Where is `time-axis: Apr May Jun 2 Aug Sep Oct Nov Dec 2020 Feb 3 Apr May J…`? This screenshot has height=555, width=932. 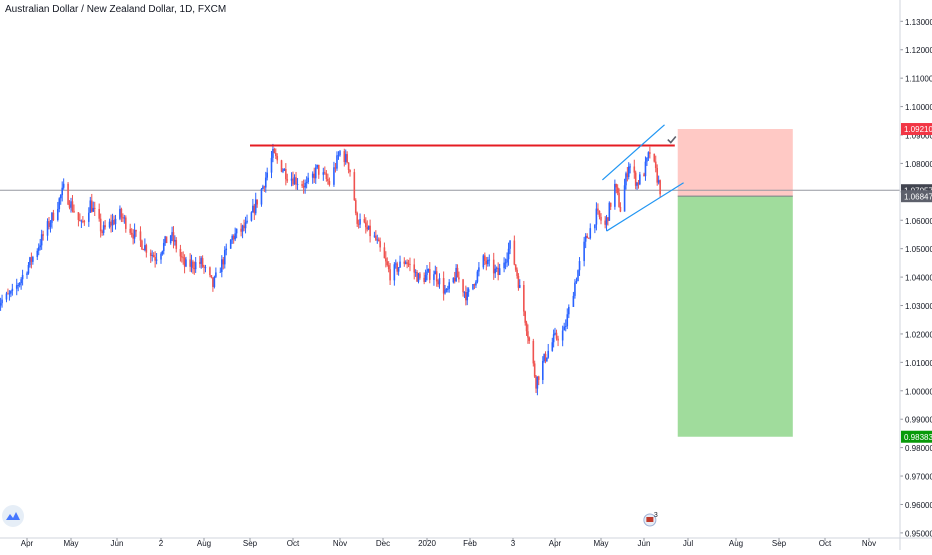
time-axis: Apr May Jun 2 Aug Sep Oct Nov Dec 2020 Feb 3 Apr May J… is located at coordinates (466, 542).